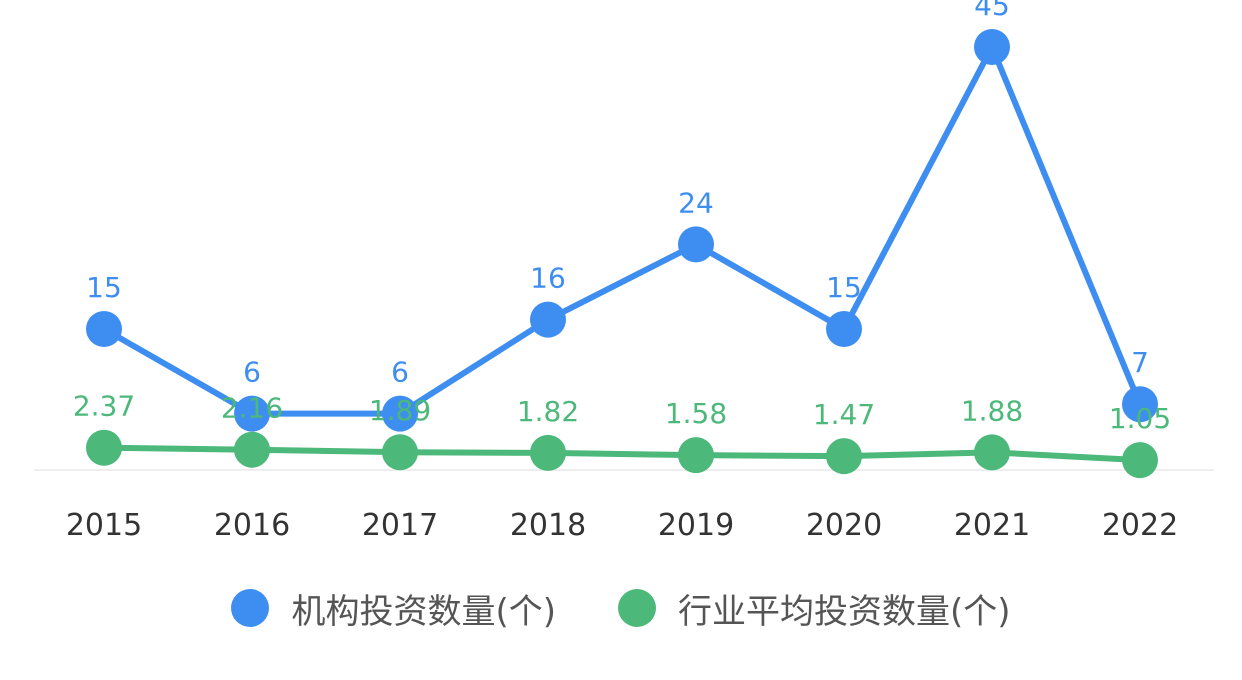  Describe the element at coordinates (423, 611) in the screenshot. I see `legend-label-institution: 机构投资数量(个)` at that location.